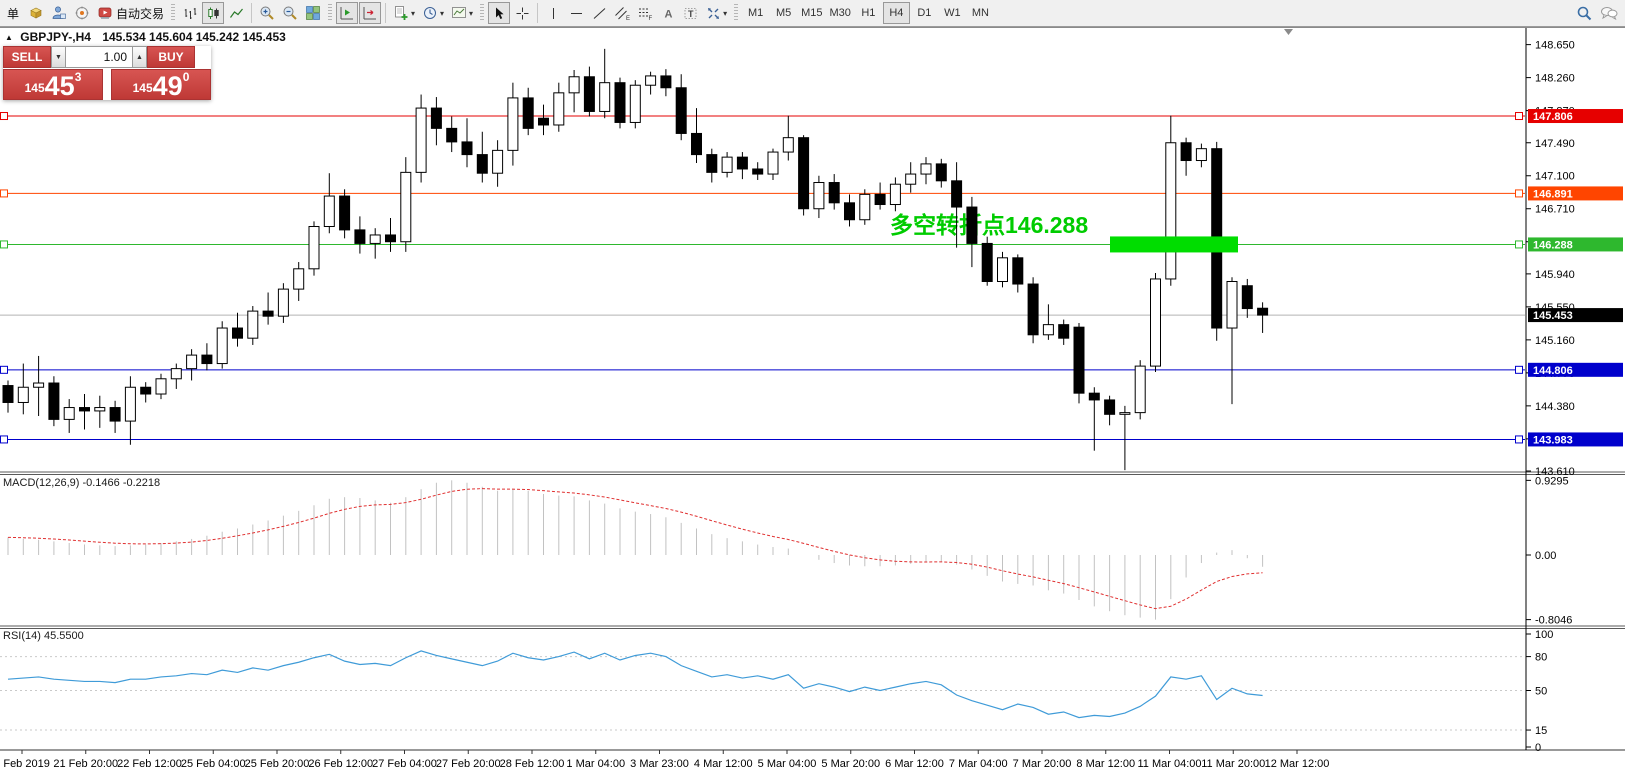 The image size is (1625, 774). Describe the element at coordinates (213, 13) in the screenshot. I see `candlestick-chart-button` at that location.